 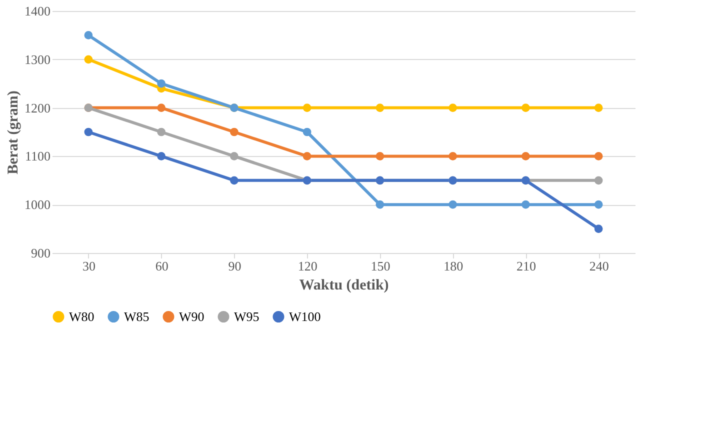 I want to click on legend-label: W100, so click(x=305, y=316).